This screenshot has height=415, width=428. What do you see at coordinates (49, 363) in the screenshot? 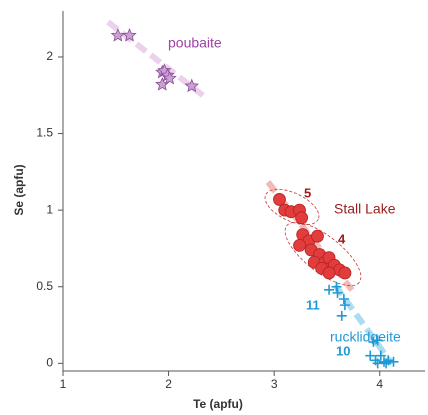
I see `y-tick-label: 0` at bounding box center [49, 363].